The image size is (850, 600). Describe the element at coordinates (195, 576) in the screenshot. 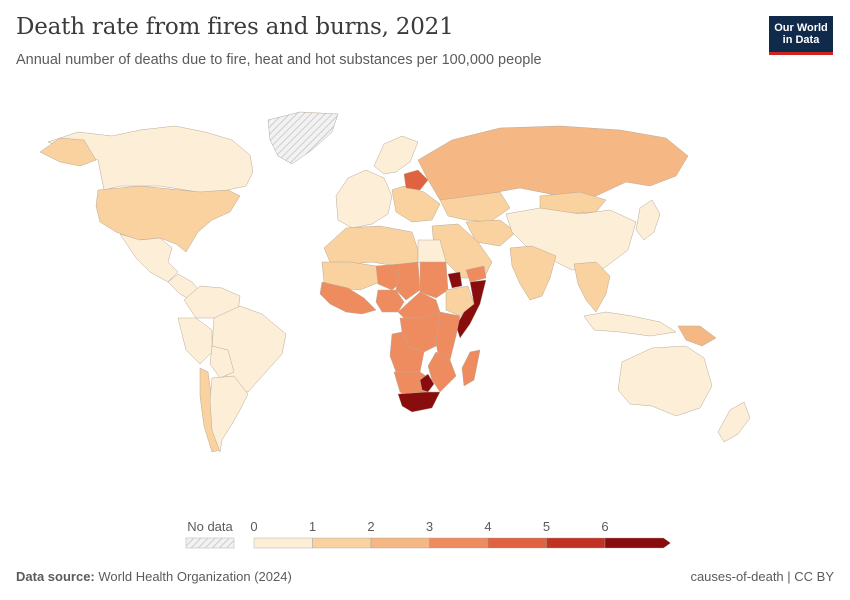

I see `source-value: World Health Organization (2024)` at that location.